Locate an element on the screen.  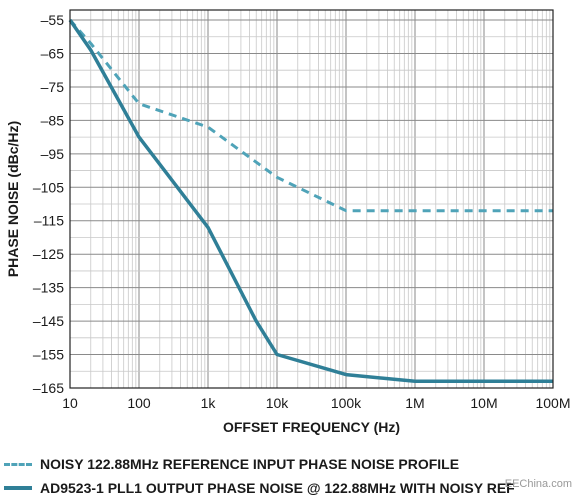
dashed-line-swatch is located at coordinates (18, 464).